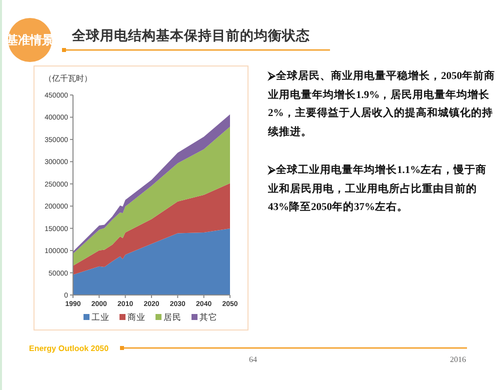 The image size is (500, 390). I want to click on y-axis-title: （亿千瓦时）, so click(68, 78).